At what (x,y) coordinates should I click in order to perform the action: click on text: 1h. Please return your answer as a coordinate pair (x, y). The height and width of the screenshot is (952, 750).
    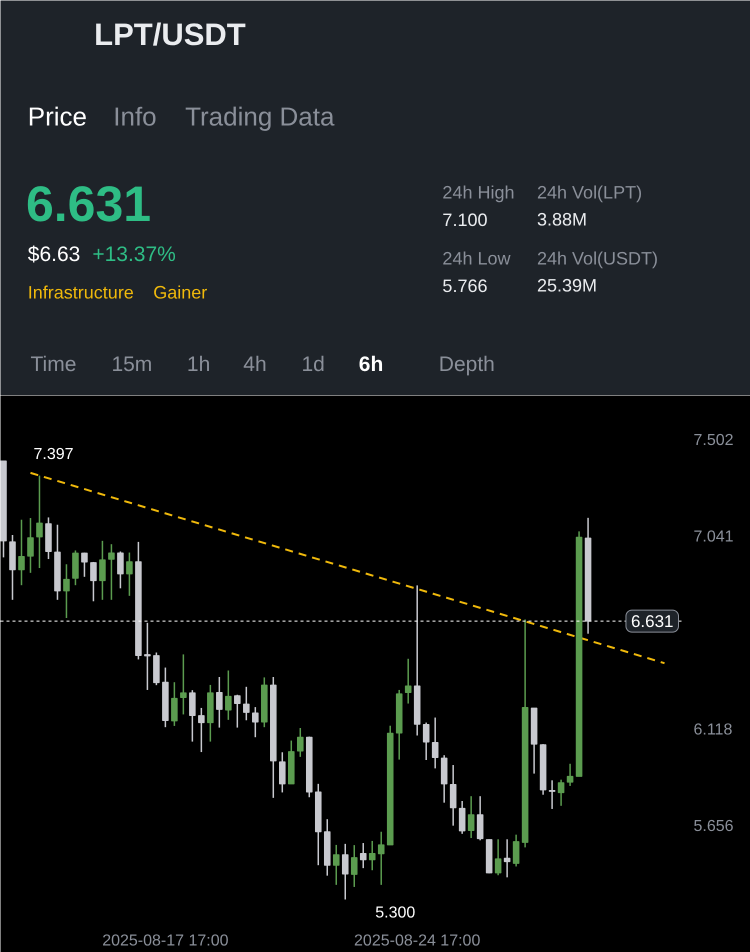
    Looking at the image, I should click on (198, 364).